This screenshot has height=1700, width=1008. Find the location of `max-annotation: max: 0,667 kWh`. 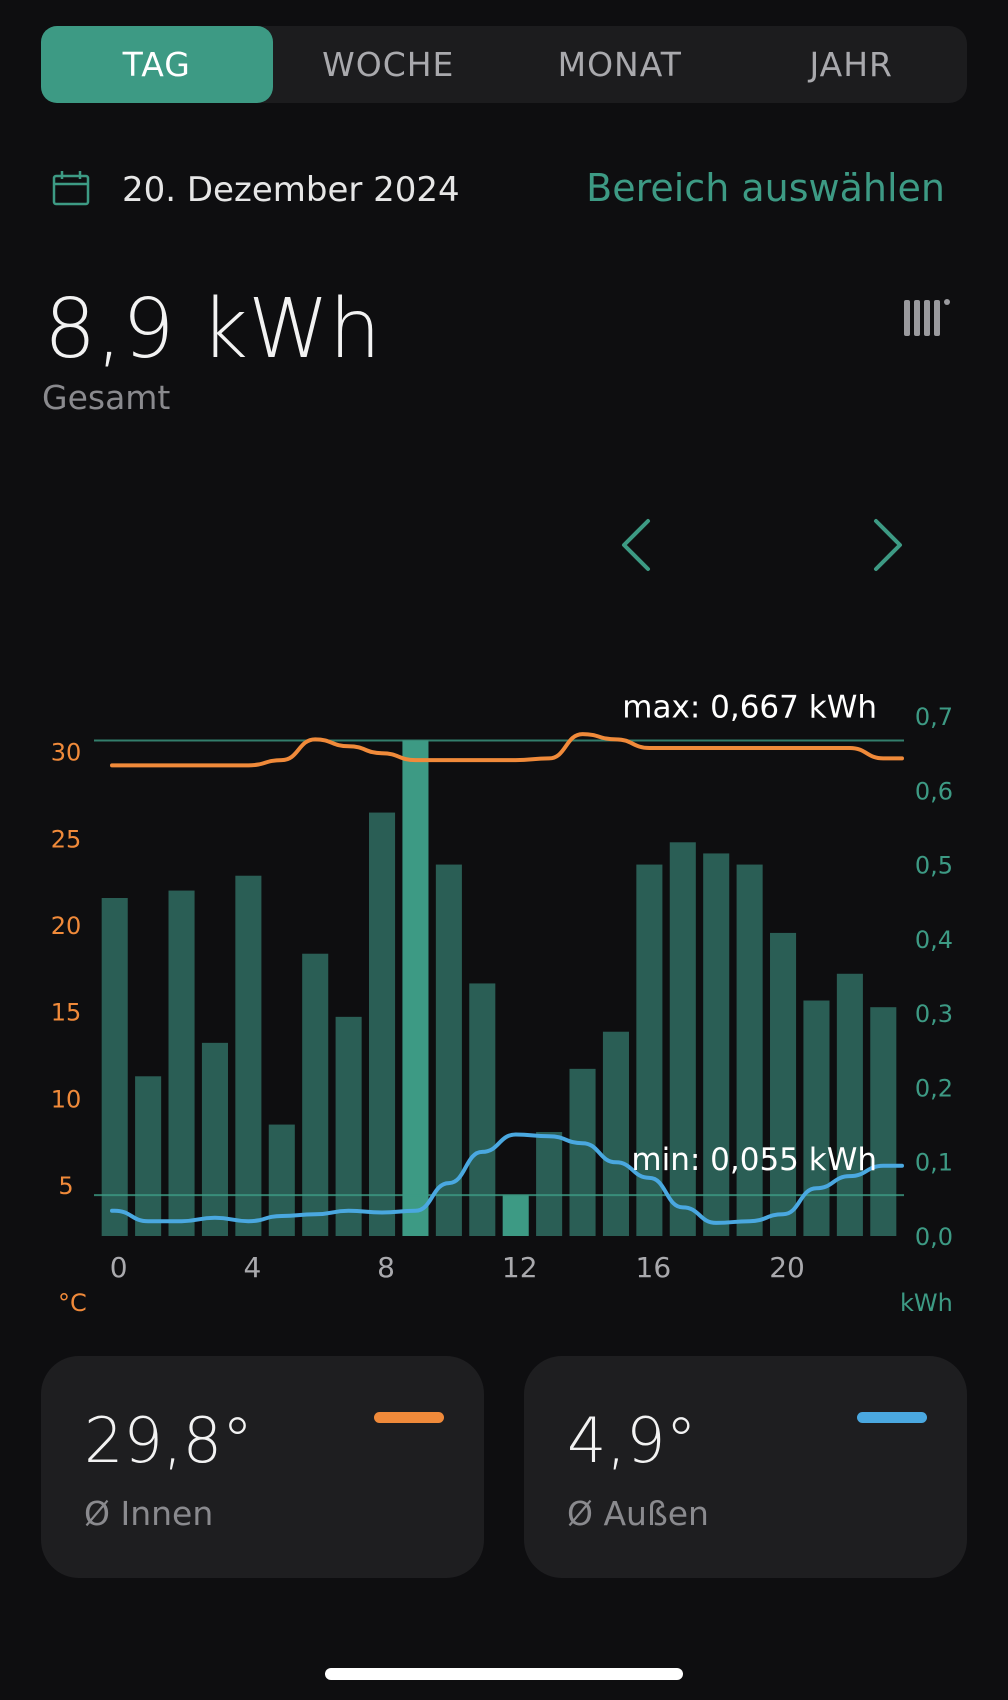

max-annotation: max: 0,667 kWh is located at coordinates (749, 708).